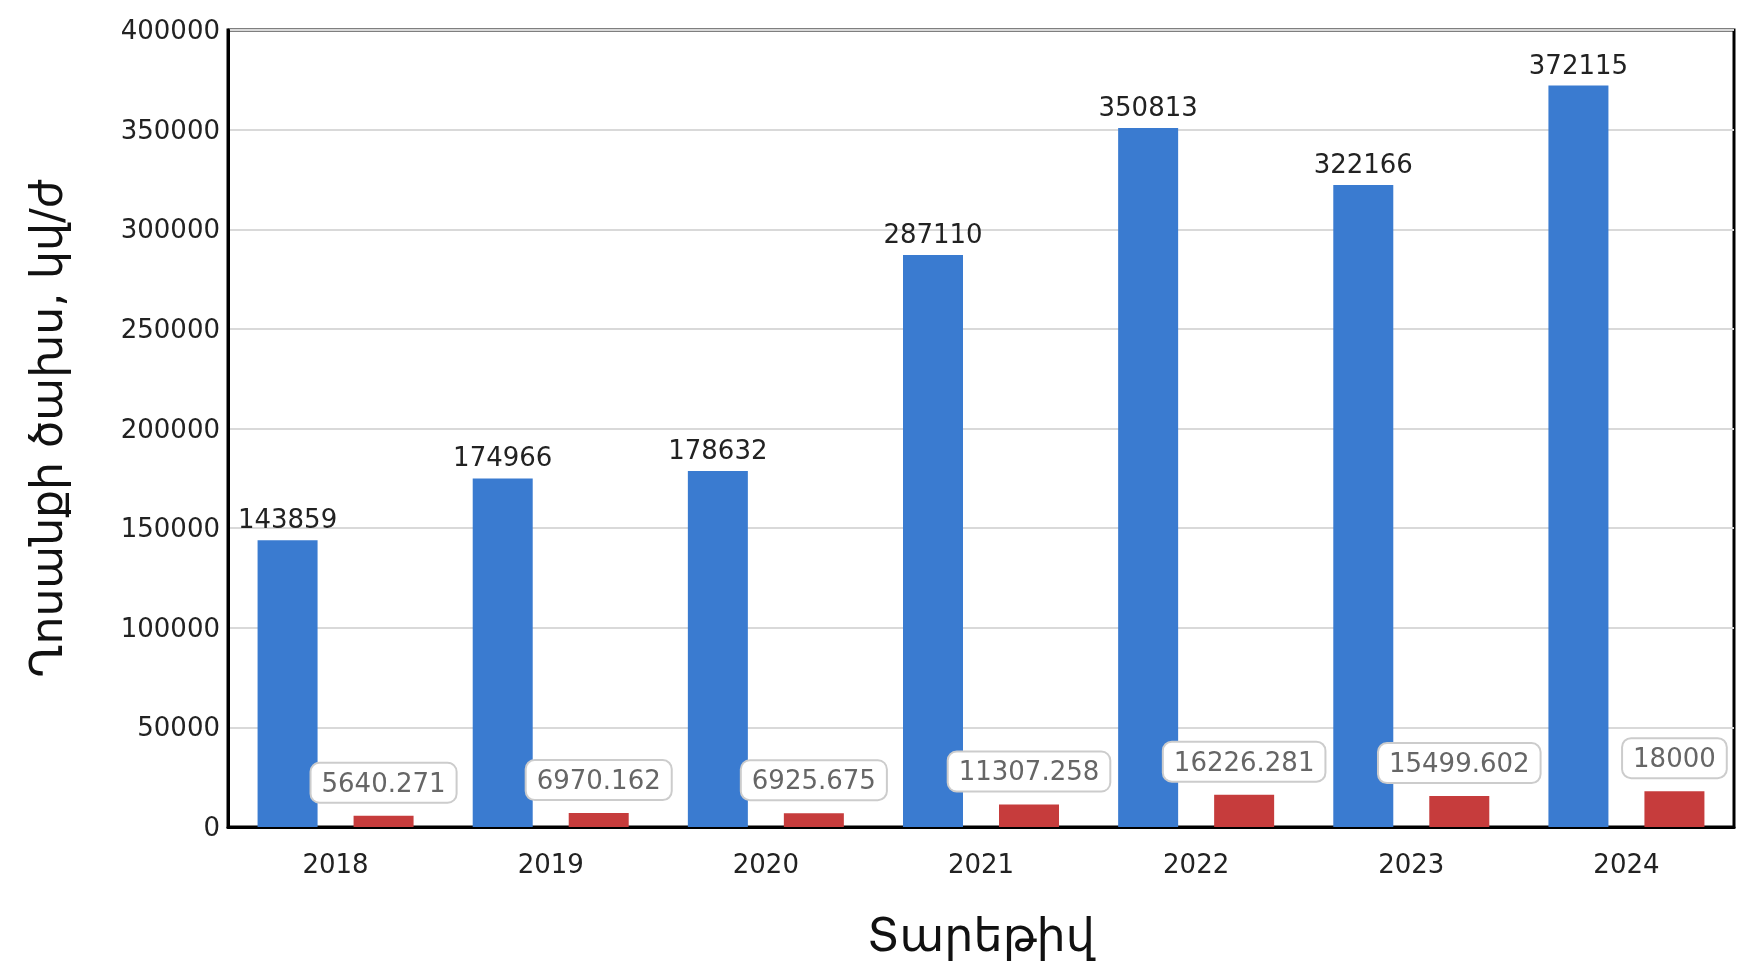 This screenshot has height=975, width=1760. I want to click on y-tick-label: 150000, so click(170, 528).